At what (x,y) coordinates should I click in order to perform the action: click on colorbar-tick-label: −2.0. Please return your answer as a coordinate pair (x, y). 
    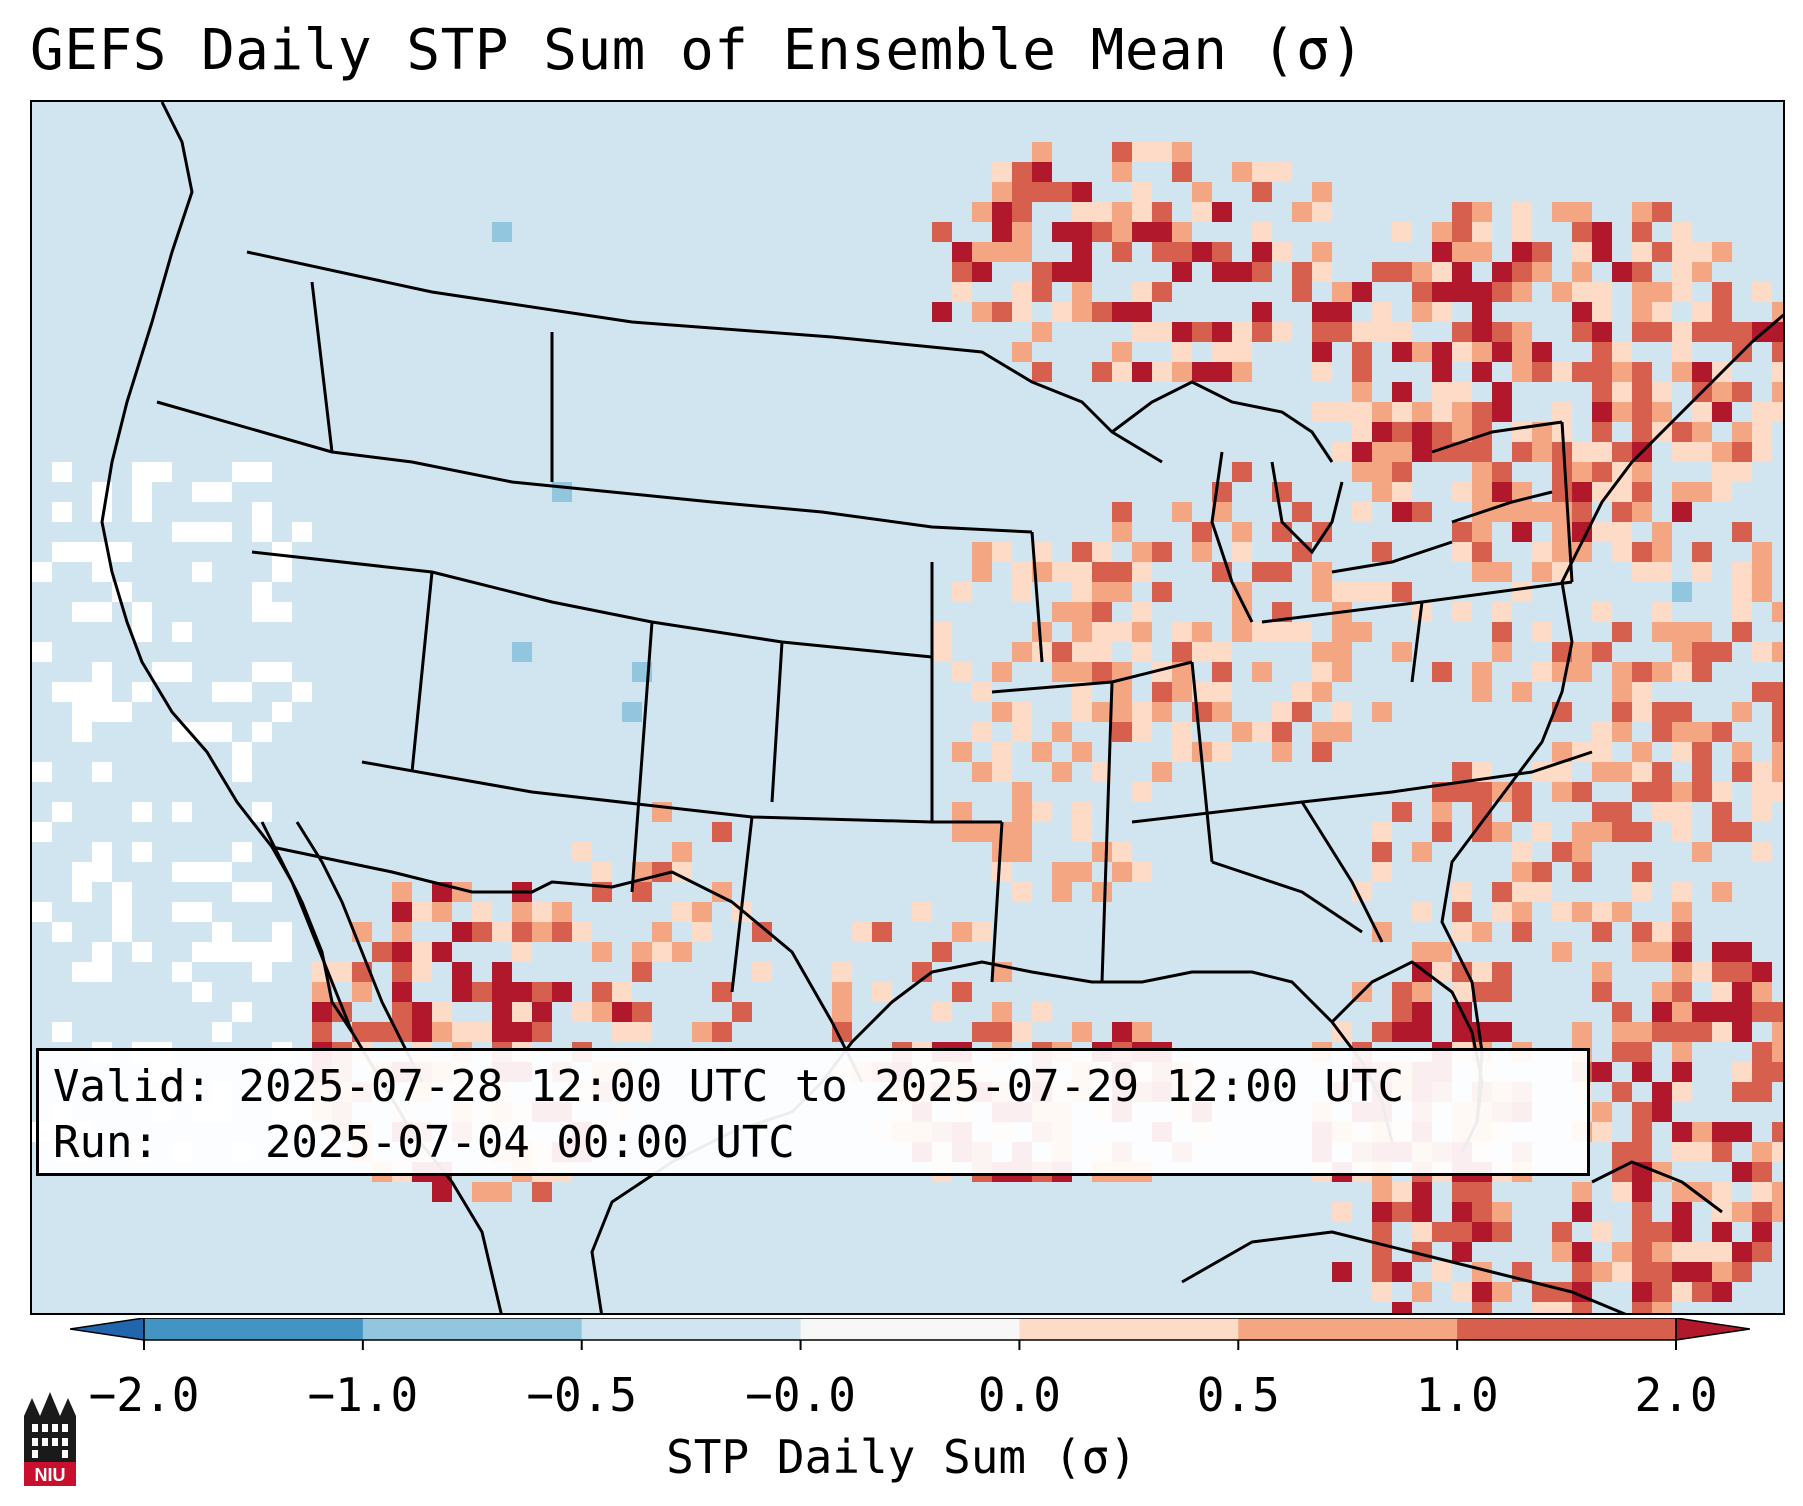
    Looking at the image, I should click on (144, 1395).